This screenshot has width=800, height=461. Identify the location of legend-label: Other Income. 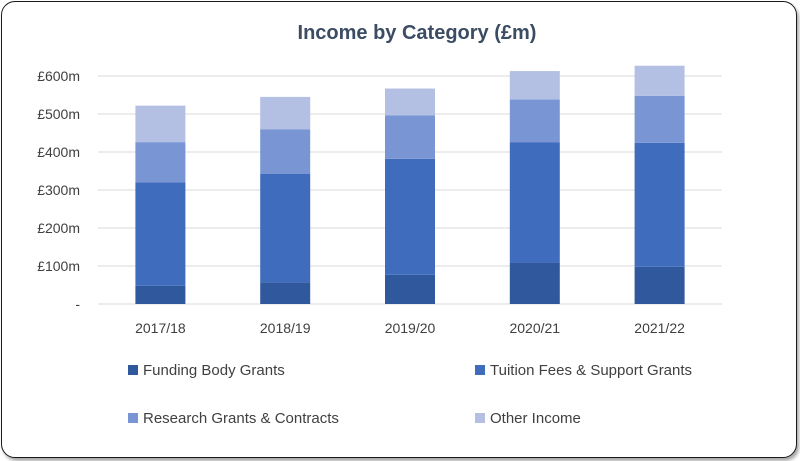
(535, 418).